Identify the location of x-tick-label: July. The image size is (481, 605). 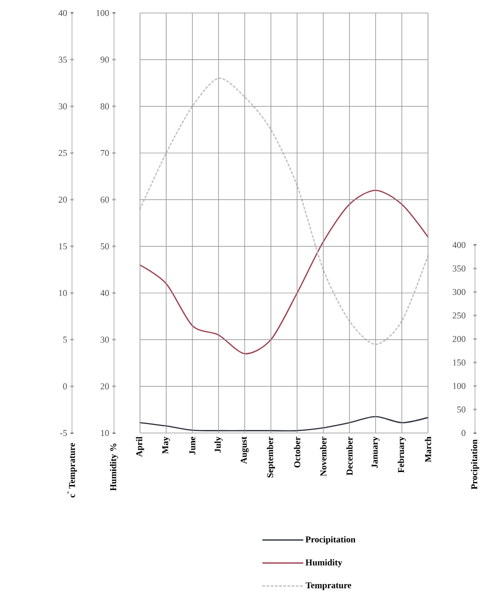
(218, 444).